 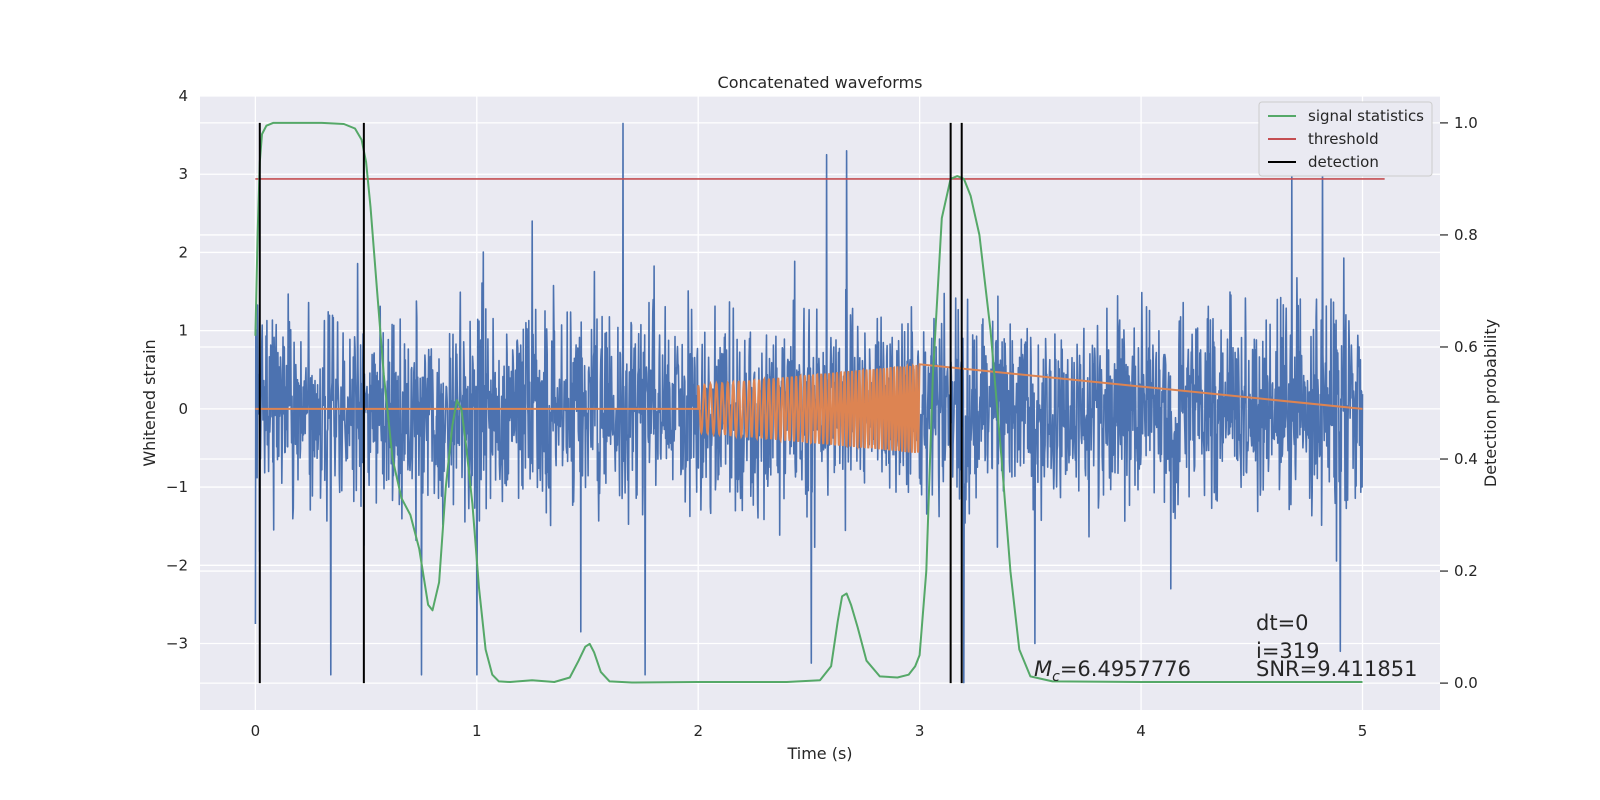 I want to click on y-axis-label: Whitened strain, so click(x=149, y=402).